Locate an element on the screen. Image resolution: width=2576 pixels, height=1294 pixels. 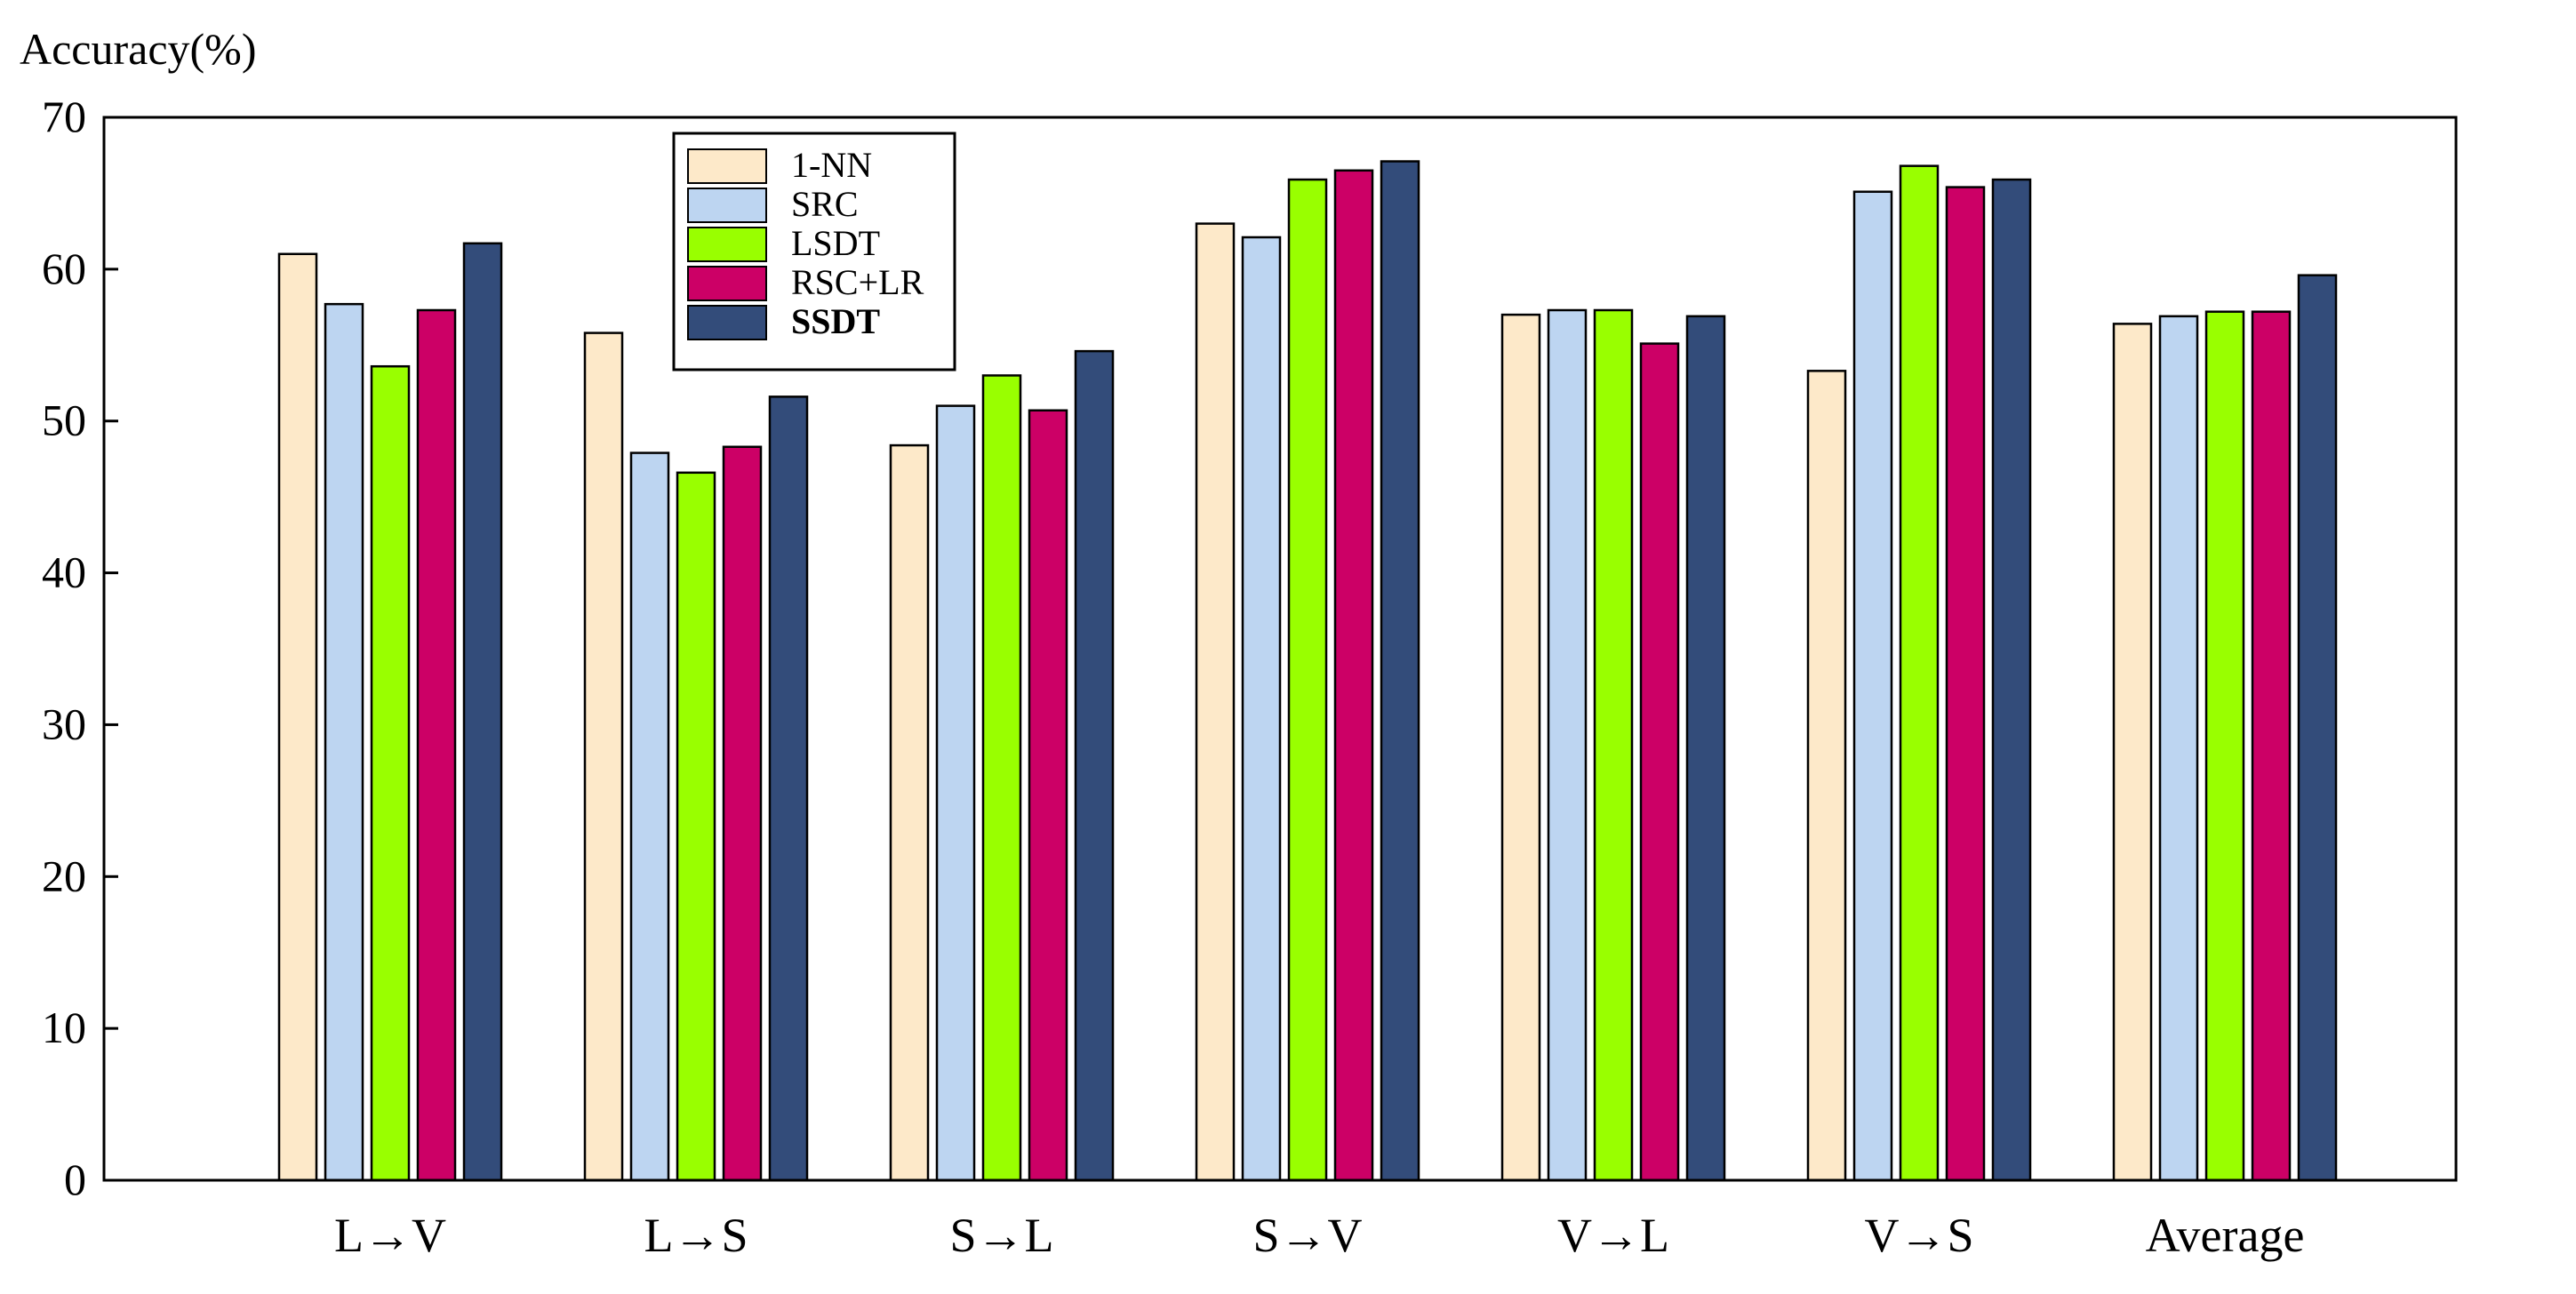
y-axis-label: Accuracy(%) is located at coordinates (138, 49).